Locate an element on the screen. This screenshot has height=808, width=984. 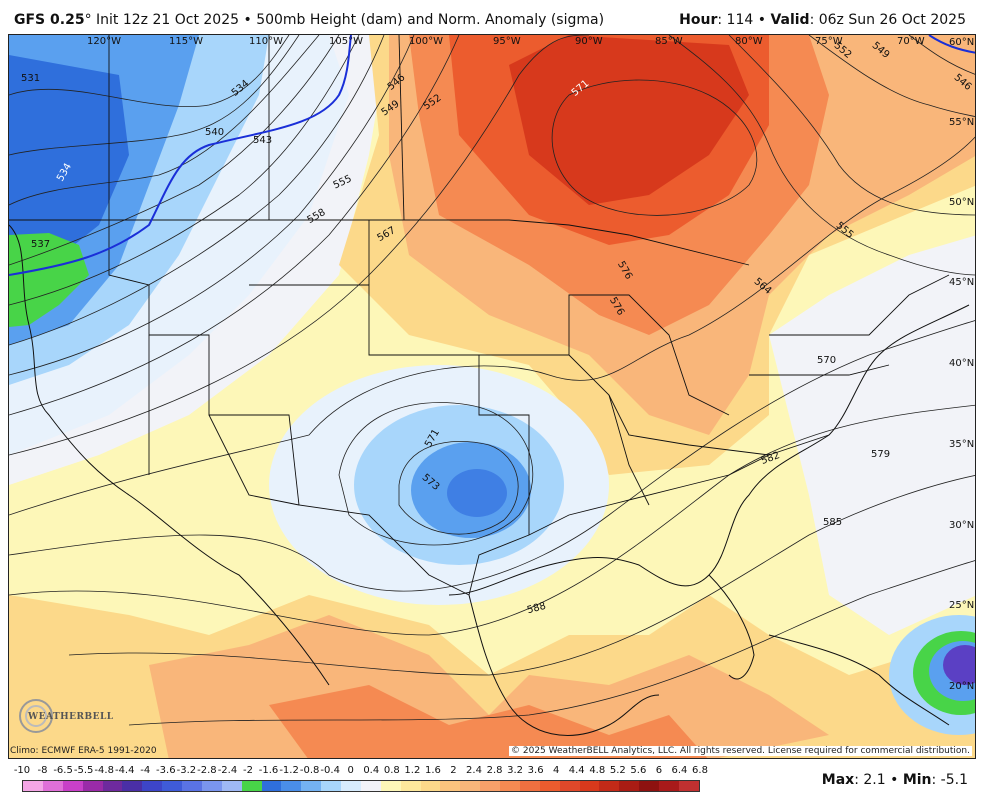
init-time: Init 12z 21 Oct 2025 is located at coordinates (168, 20).